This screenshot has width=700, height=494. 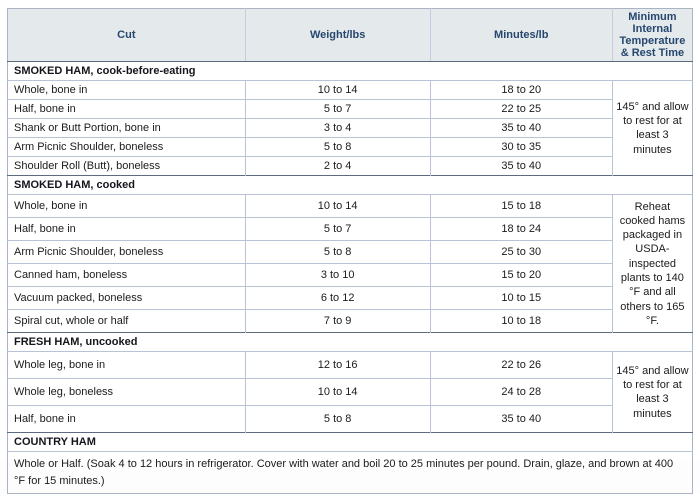 What do you see at coordinates (126, 128) in the screenshot?
I see `cut-cell: Shank or Butt Portion, bone in` at bounding box center [126, 128].